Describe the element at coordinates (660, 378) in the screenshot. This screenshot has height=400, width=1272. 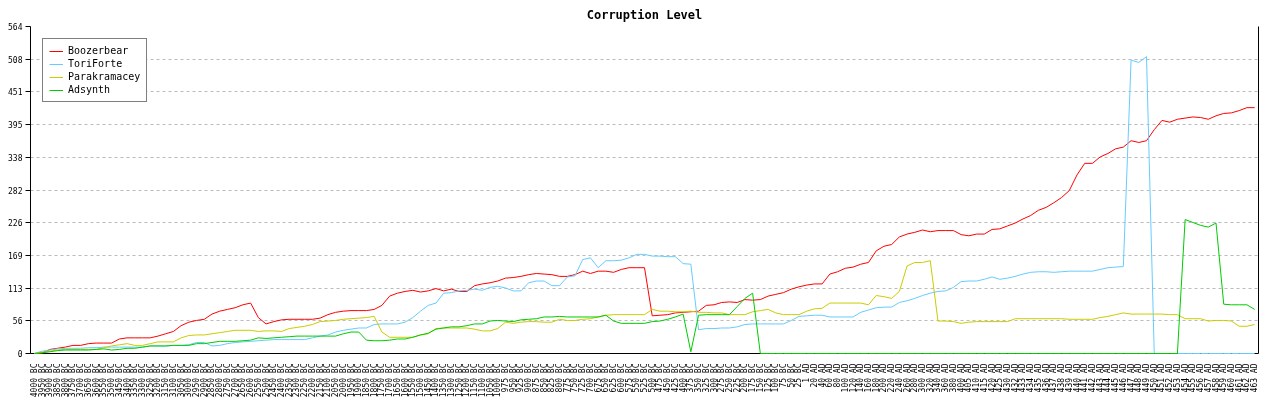
I see `x-tick-label: 475 BC` at that location.